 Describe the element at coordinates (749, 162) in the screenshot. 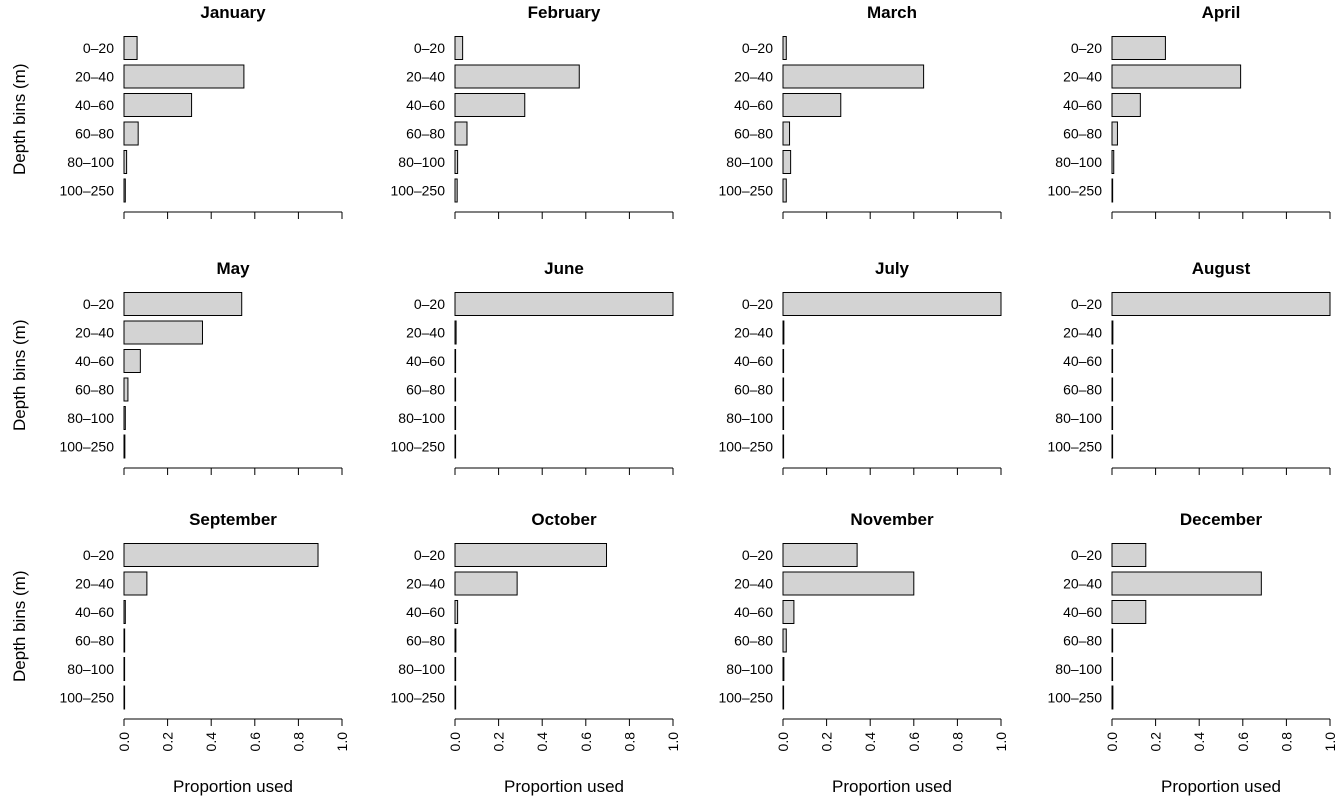

I see `category-label-march-4: 80–100` at that location.